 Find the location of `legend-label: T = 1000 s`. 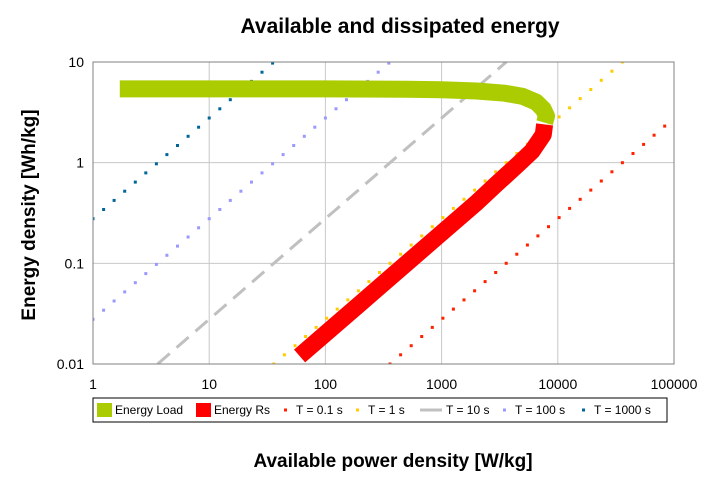

legend-label: T = 1000 s is located at coordinates (622, 410).